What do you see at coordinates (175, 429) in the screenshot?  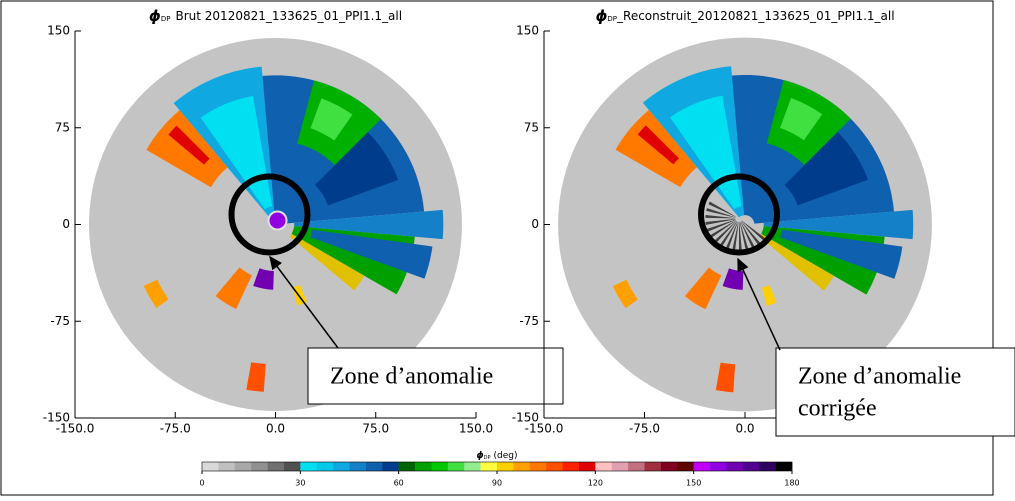 I see `x-tick-label: -75.0` at bounding box center [175, 429].